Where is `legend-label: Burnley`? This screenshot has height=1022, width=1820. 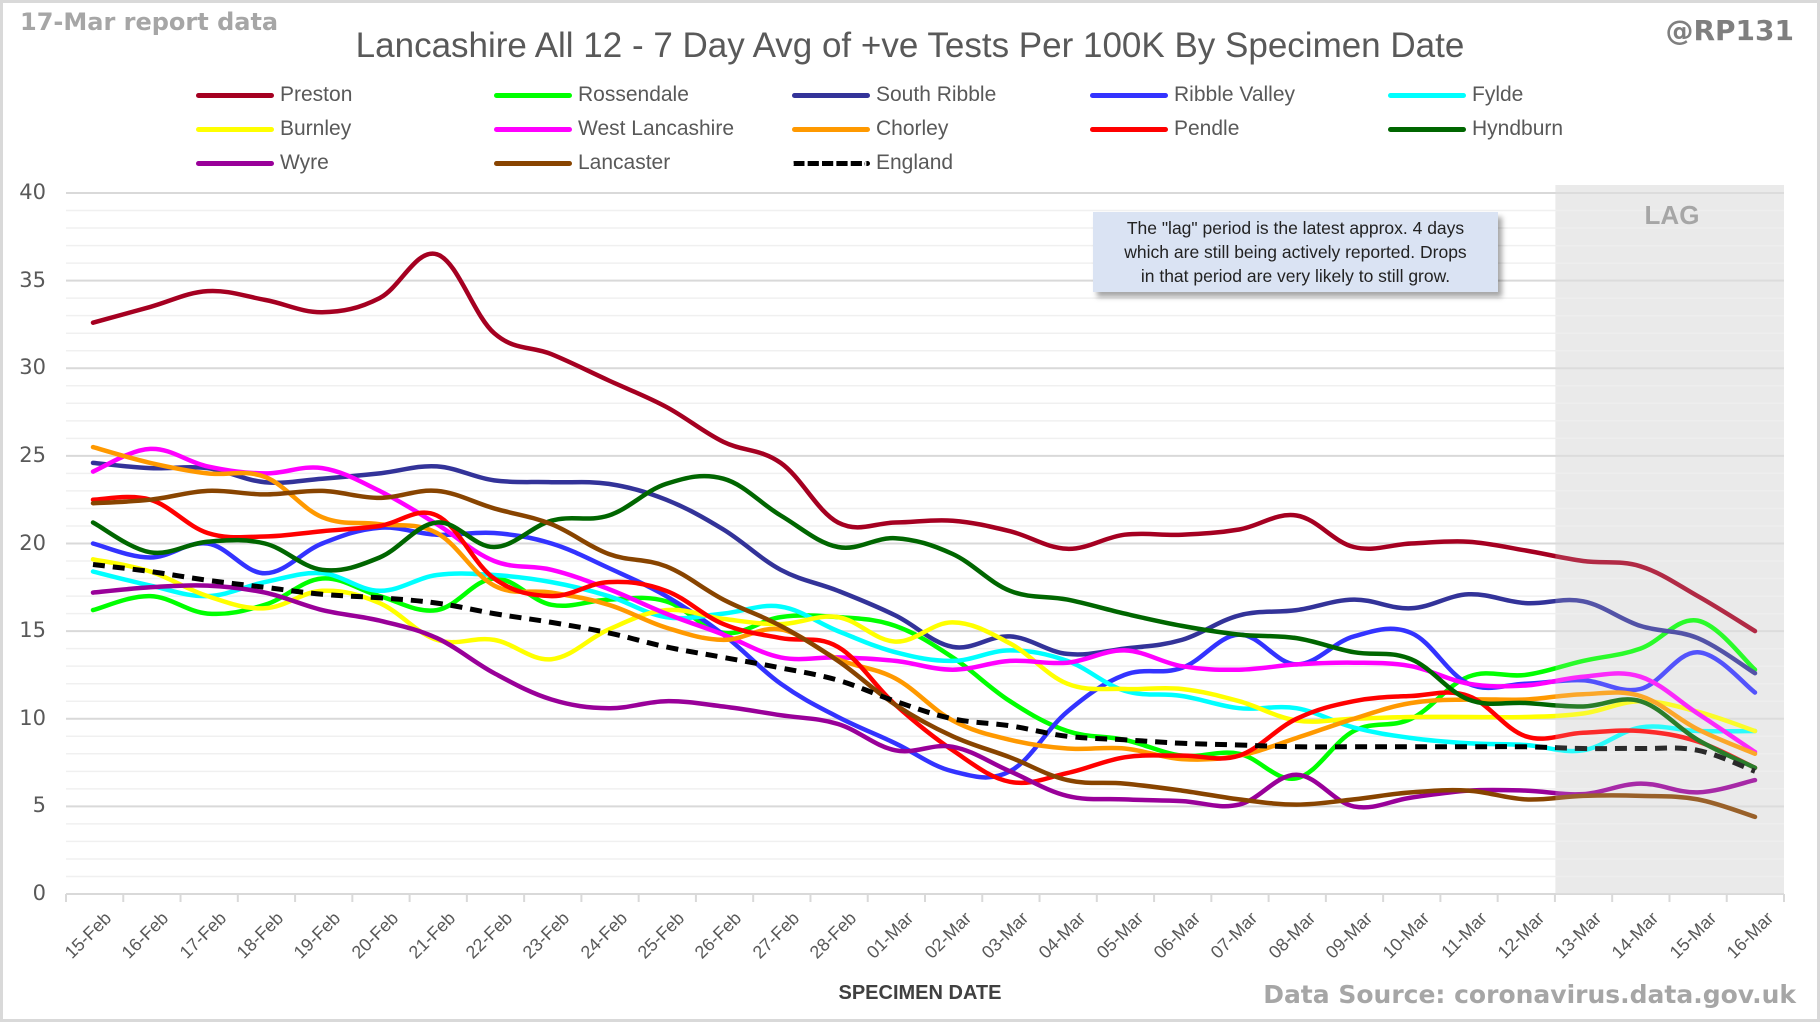
legend-label: Burnley is located at coordinates (316, 128).